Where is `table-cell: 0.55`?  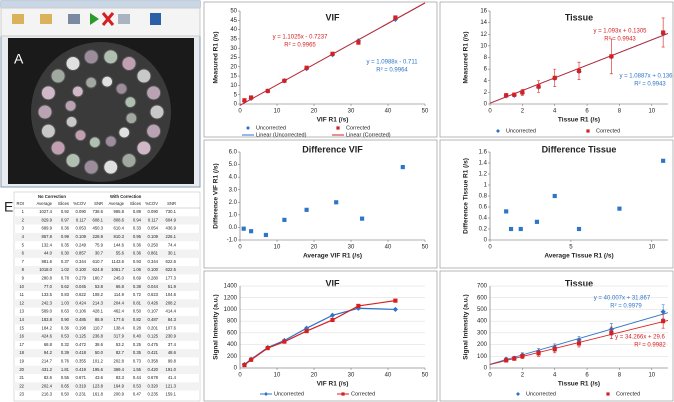 table-cell: 0.55 is located at coordinates (65, 377).